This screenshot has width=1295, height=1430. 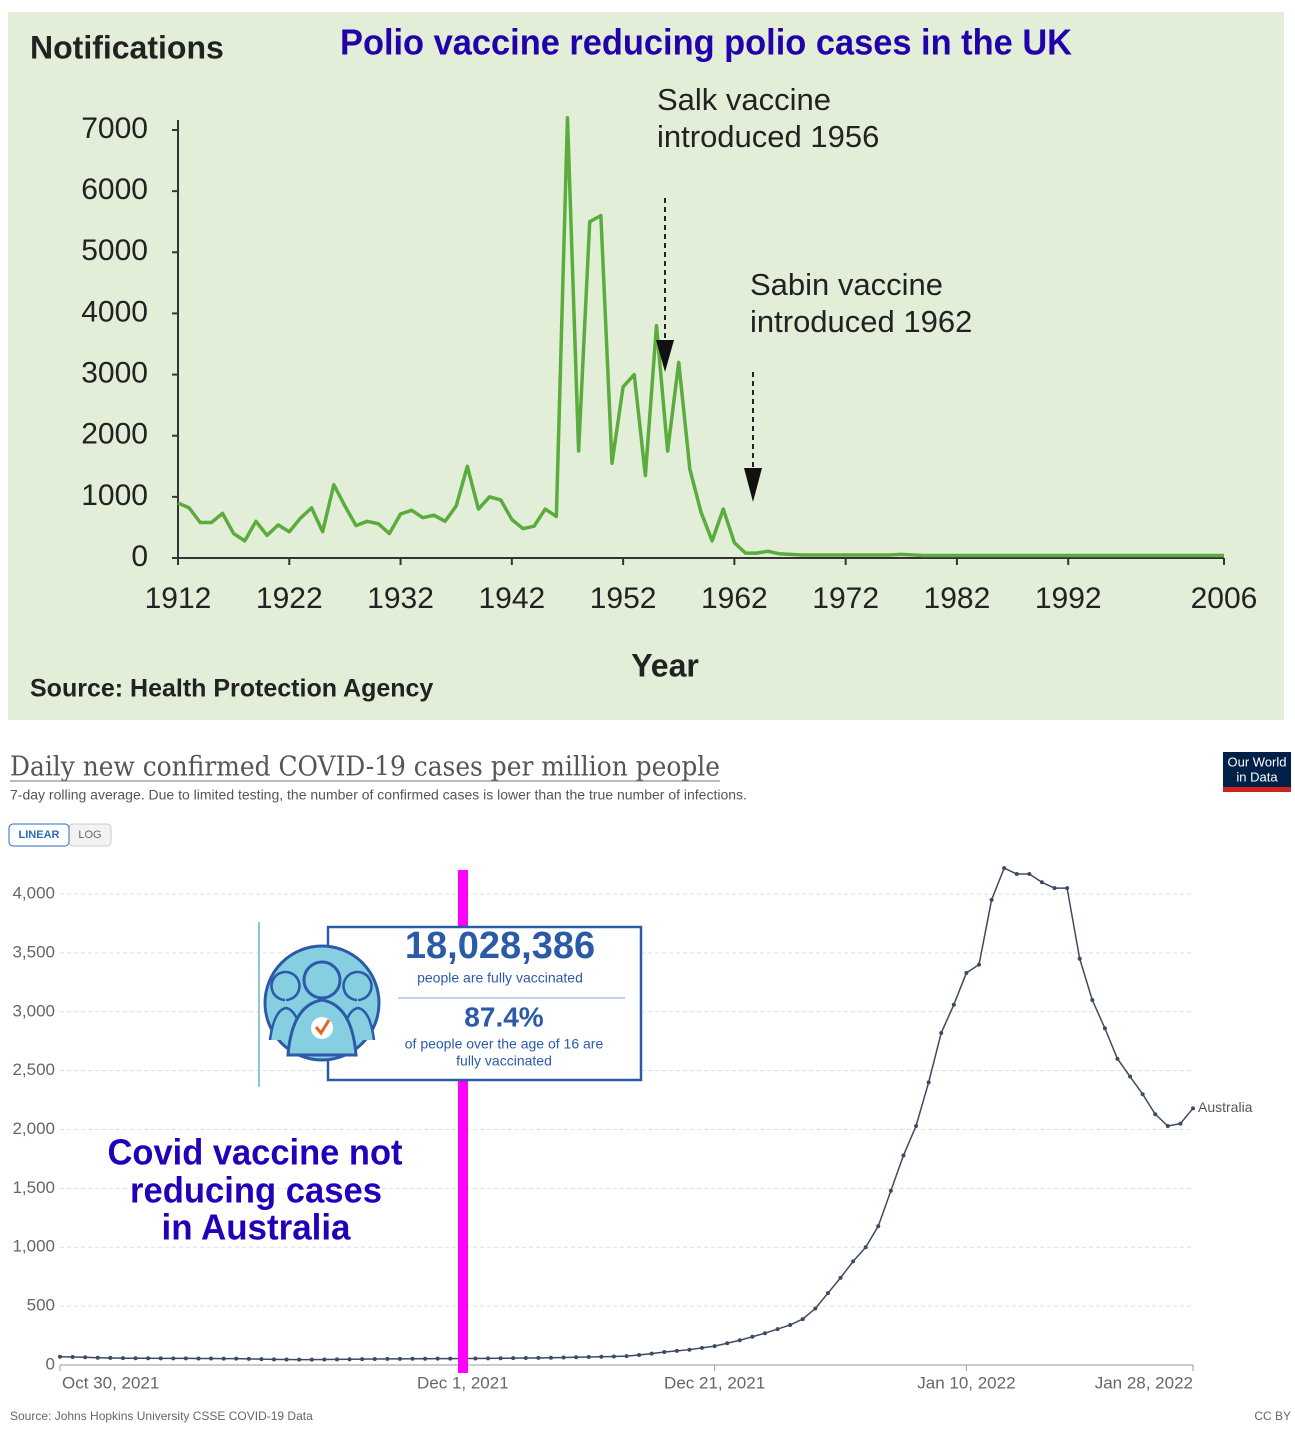 I want to click on log-button-label: LOG, so click(x=89, y=835).